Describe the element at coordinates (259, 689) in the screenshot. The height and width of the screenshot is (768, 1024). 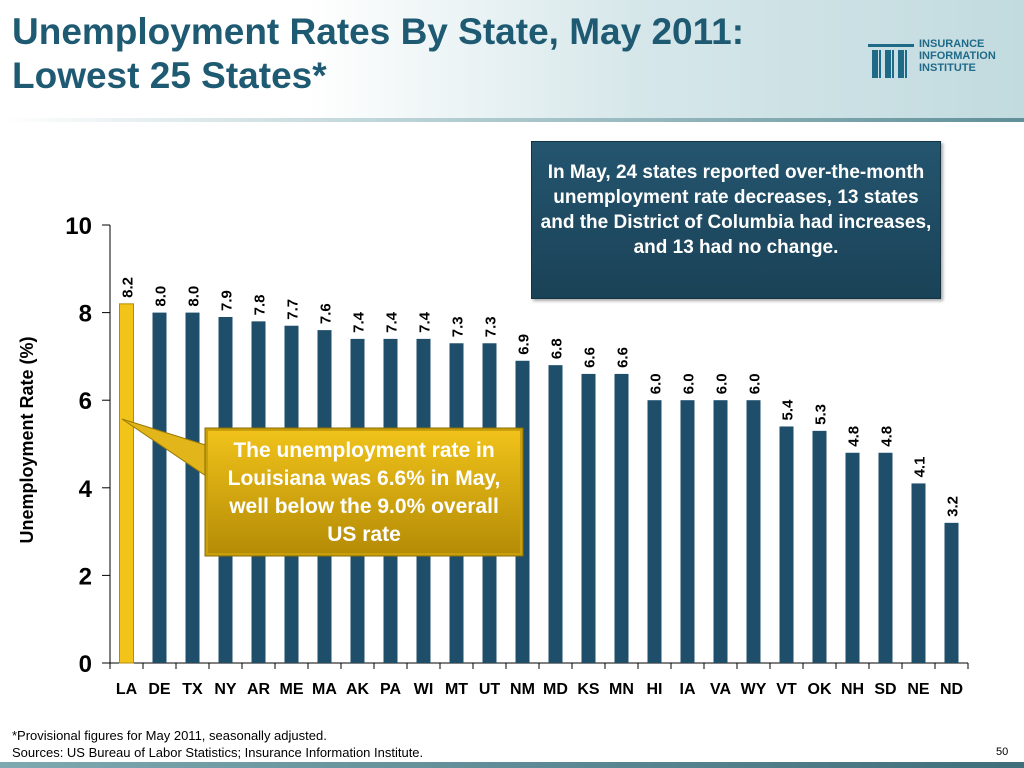
I see `x-tick-label-ar: AR` at that location.